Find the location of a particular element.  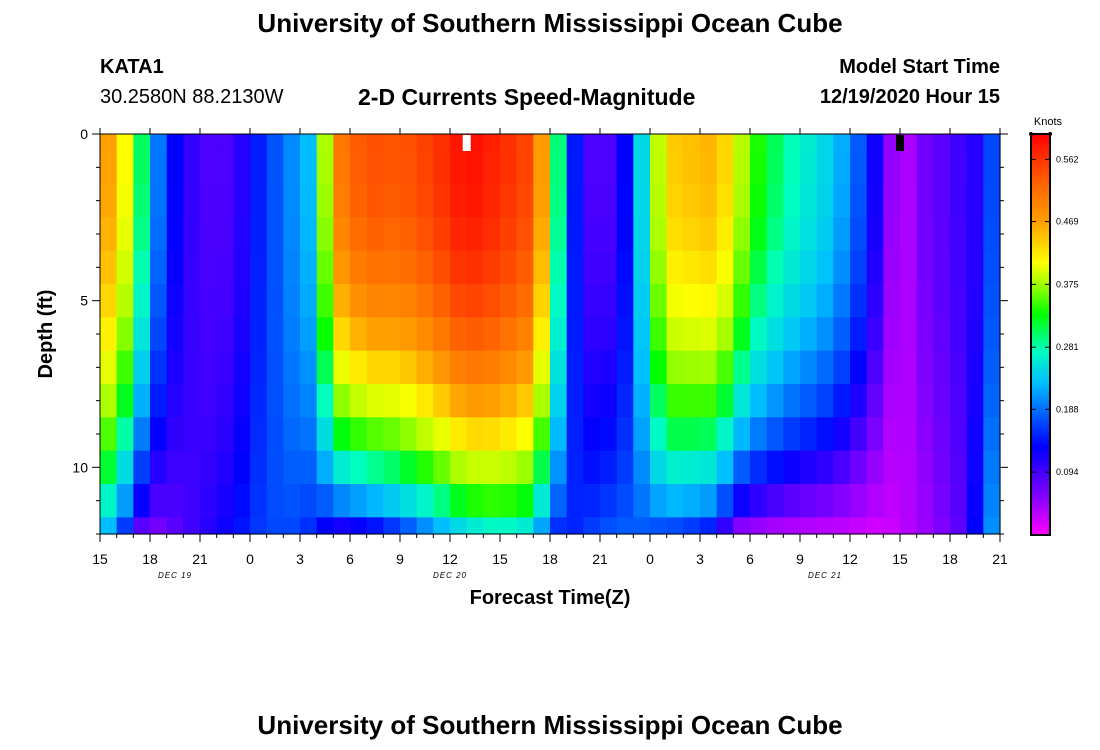

x-tick-label: 15 is located at coordinates (900, 559).